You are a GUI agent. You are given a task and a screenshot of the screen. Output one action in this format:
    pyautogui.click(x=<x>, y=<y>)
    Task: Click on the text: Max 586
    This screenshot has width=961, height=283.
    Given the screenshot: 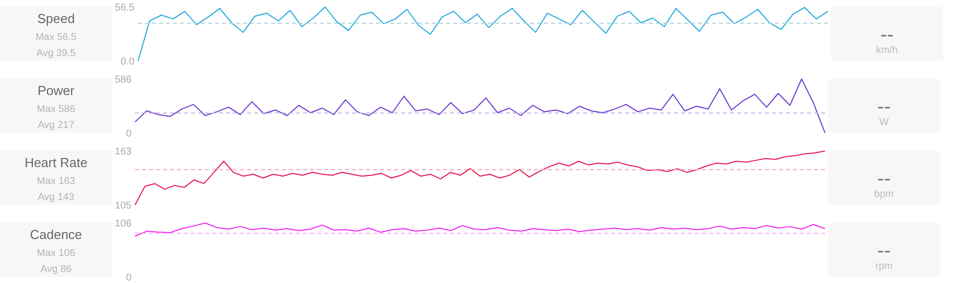 What is the action you would take?
    pyautogui.click(x=56, y=109)
    